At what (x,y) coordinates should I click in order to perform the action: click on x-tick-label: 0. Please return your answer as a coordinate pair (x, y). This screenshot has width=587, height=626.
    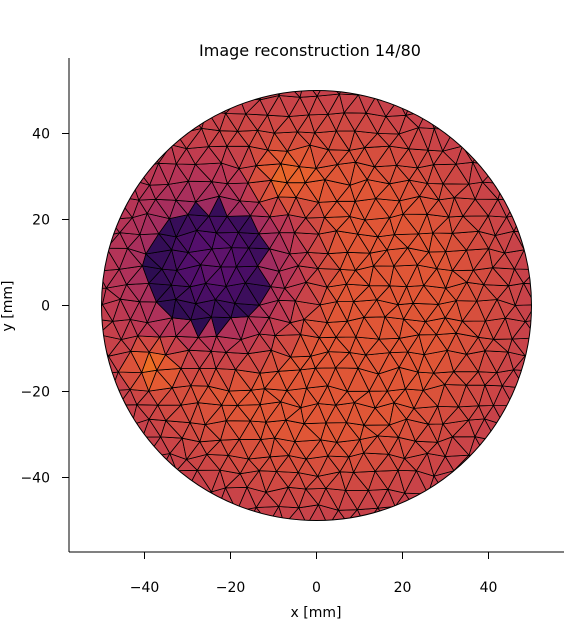
    Looking at the image, I should click on (316, 588).